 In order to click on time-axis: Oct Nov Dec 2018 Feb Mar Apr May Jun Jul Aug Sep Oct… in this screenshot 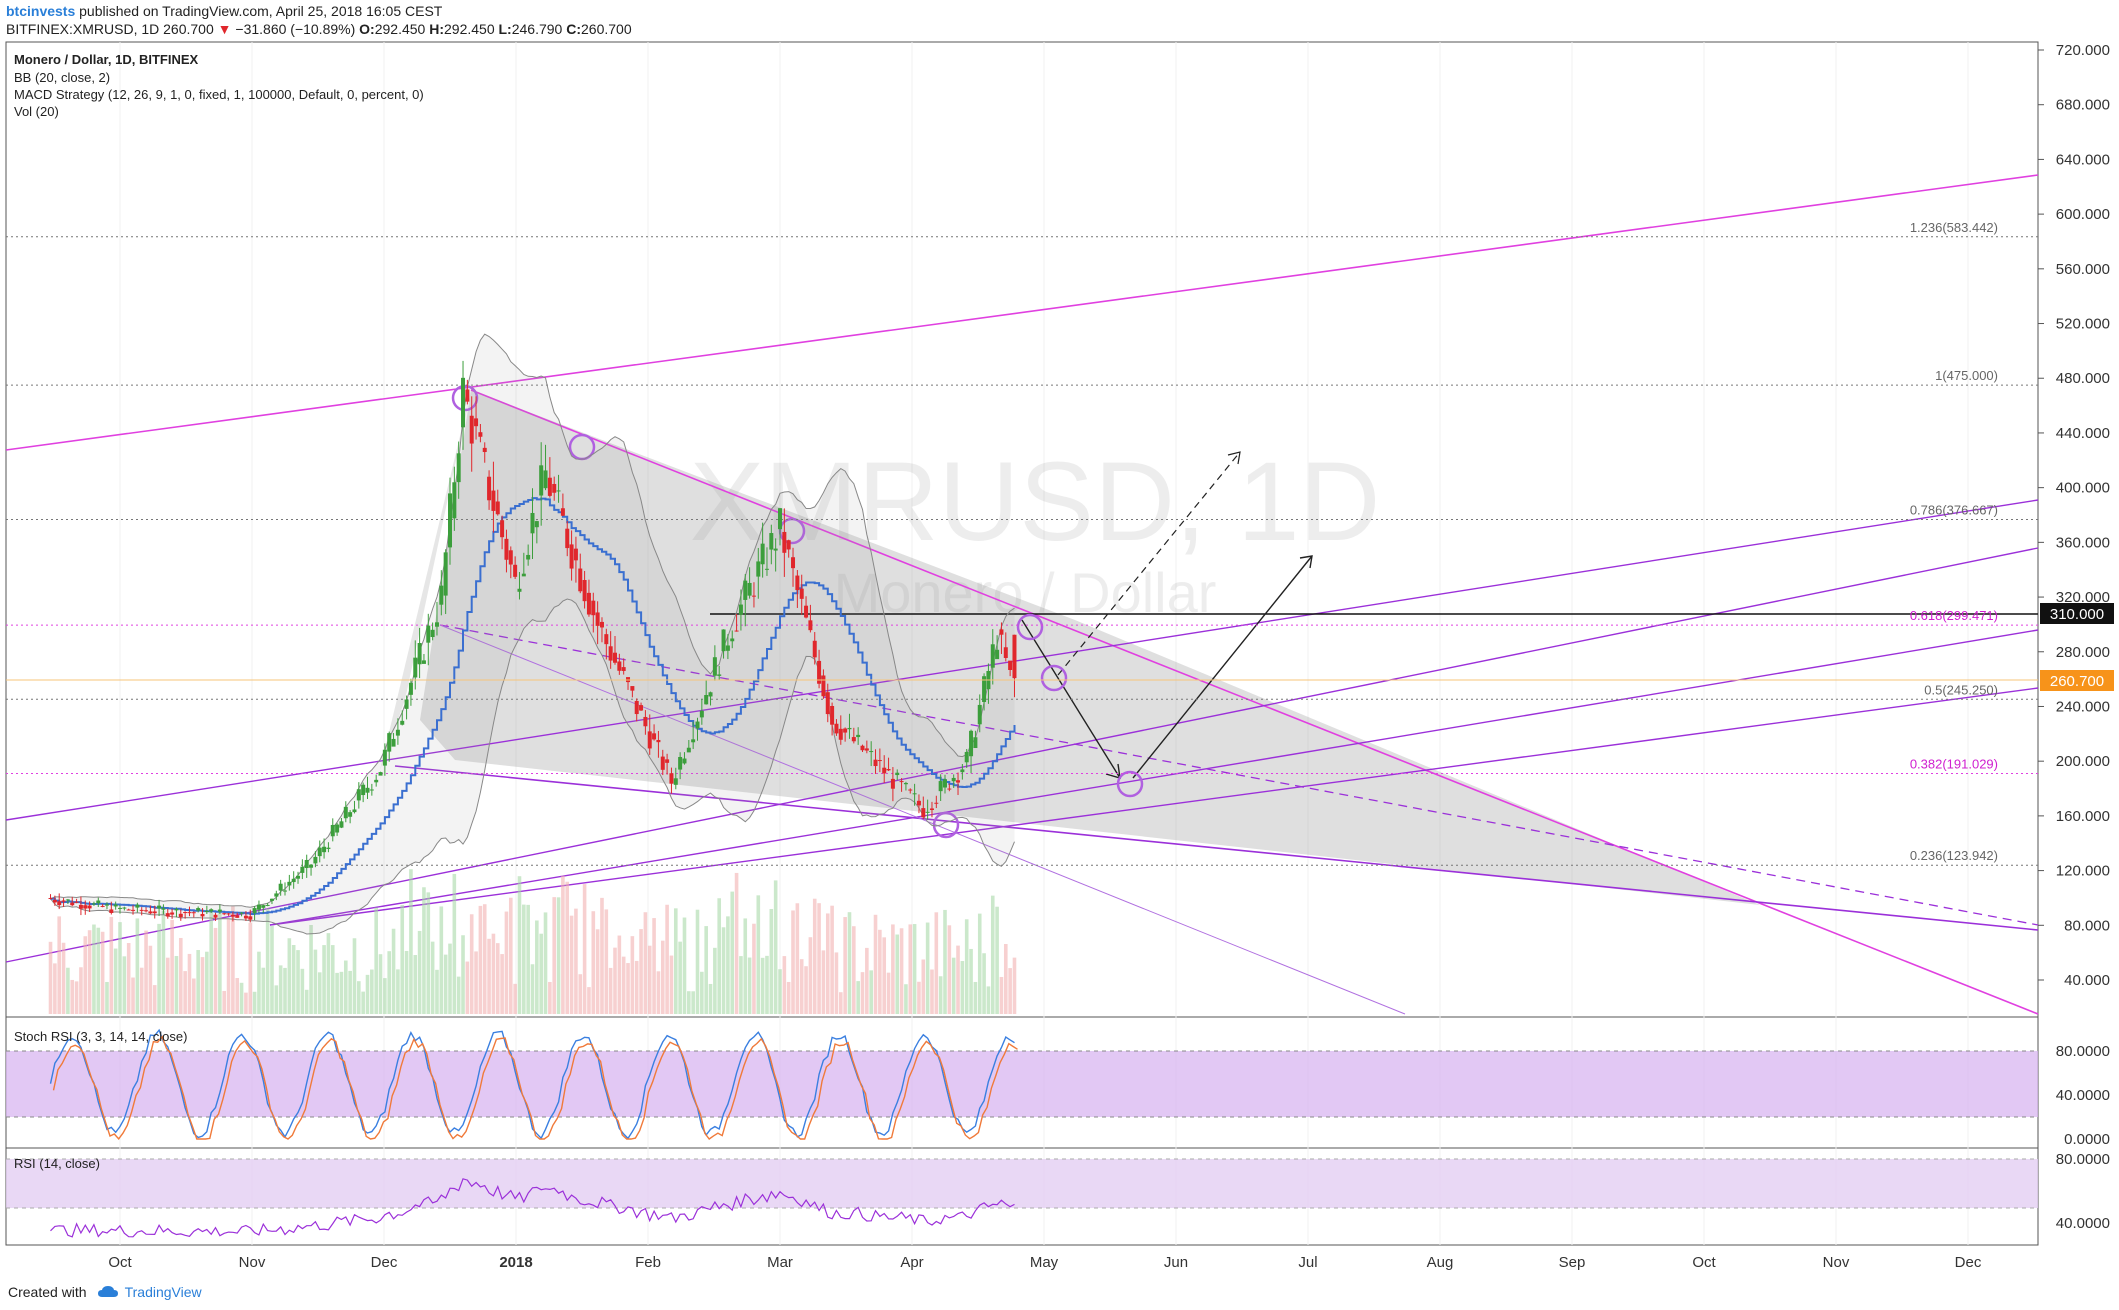, I will do `click(1045, 1262)`.